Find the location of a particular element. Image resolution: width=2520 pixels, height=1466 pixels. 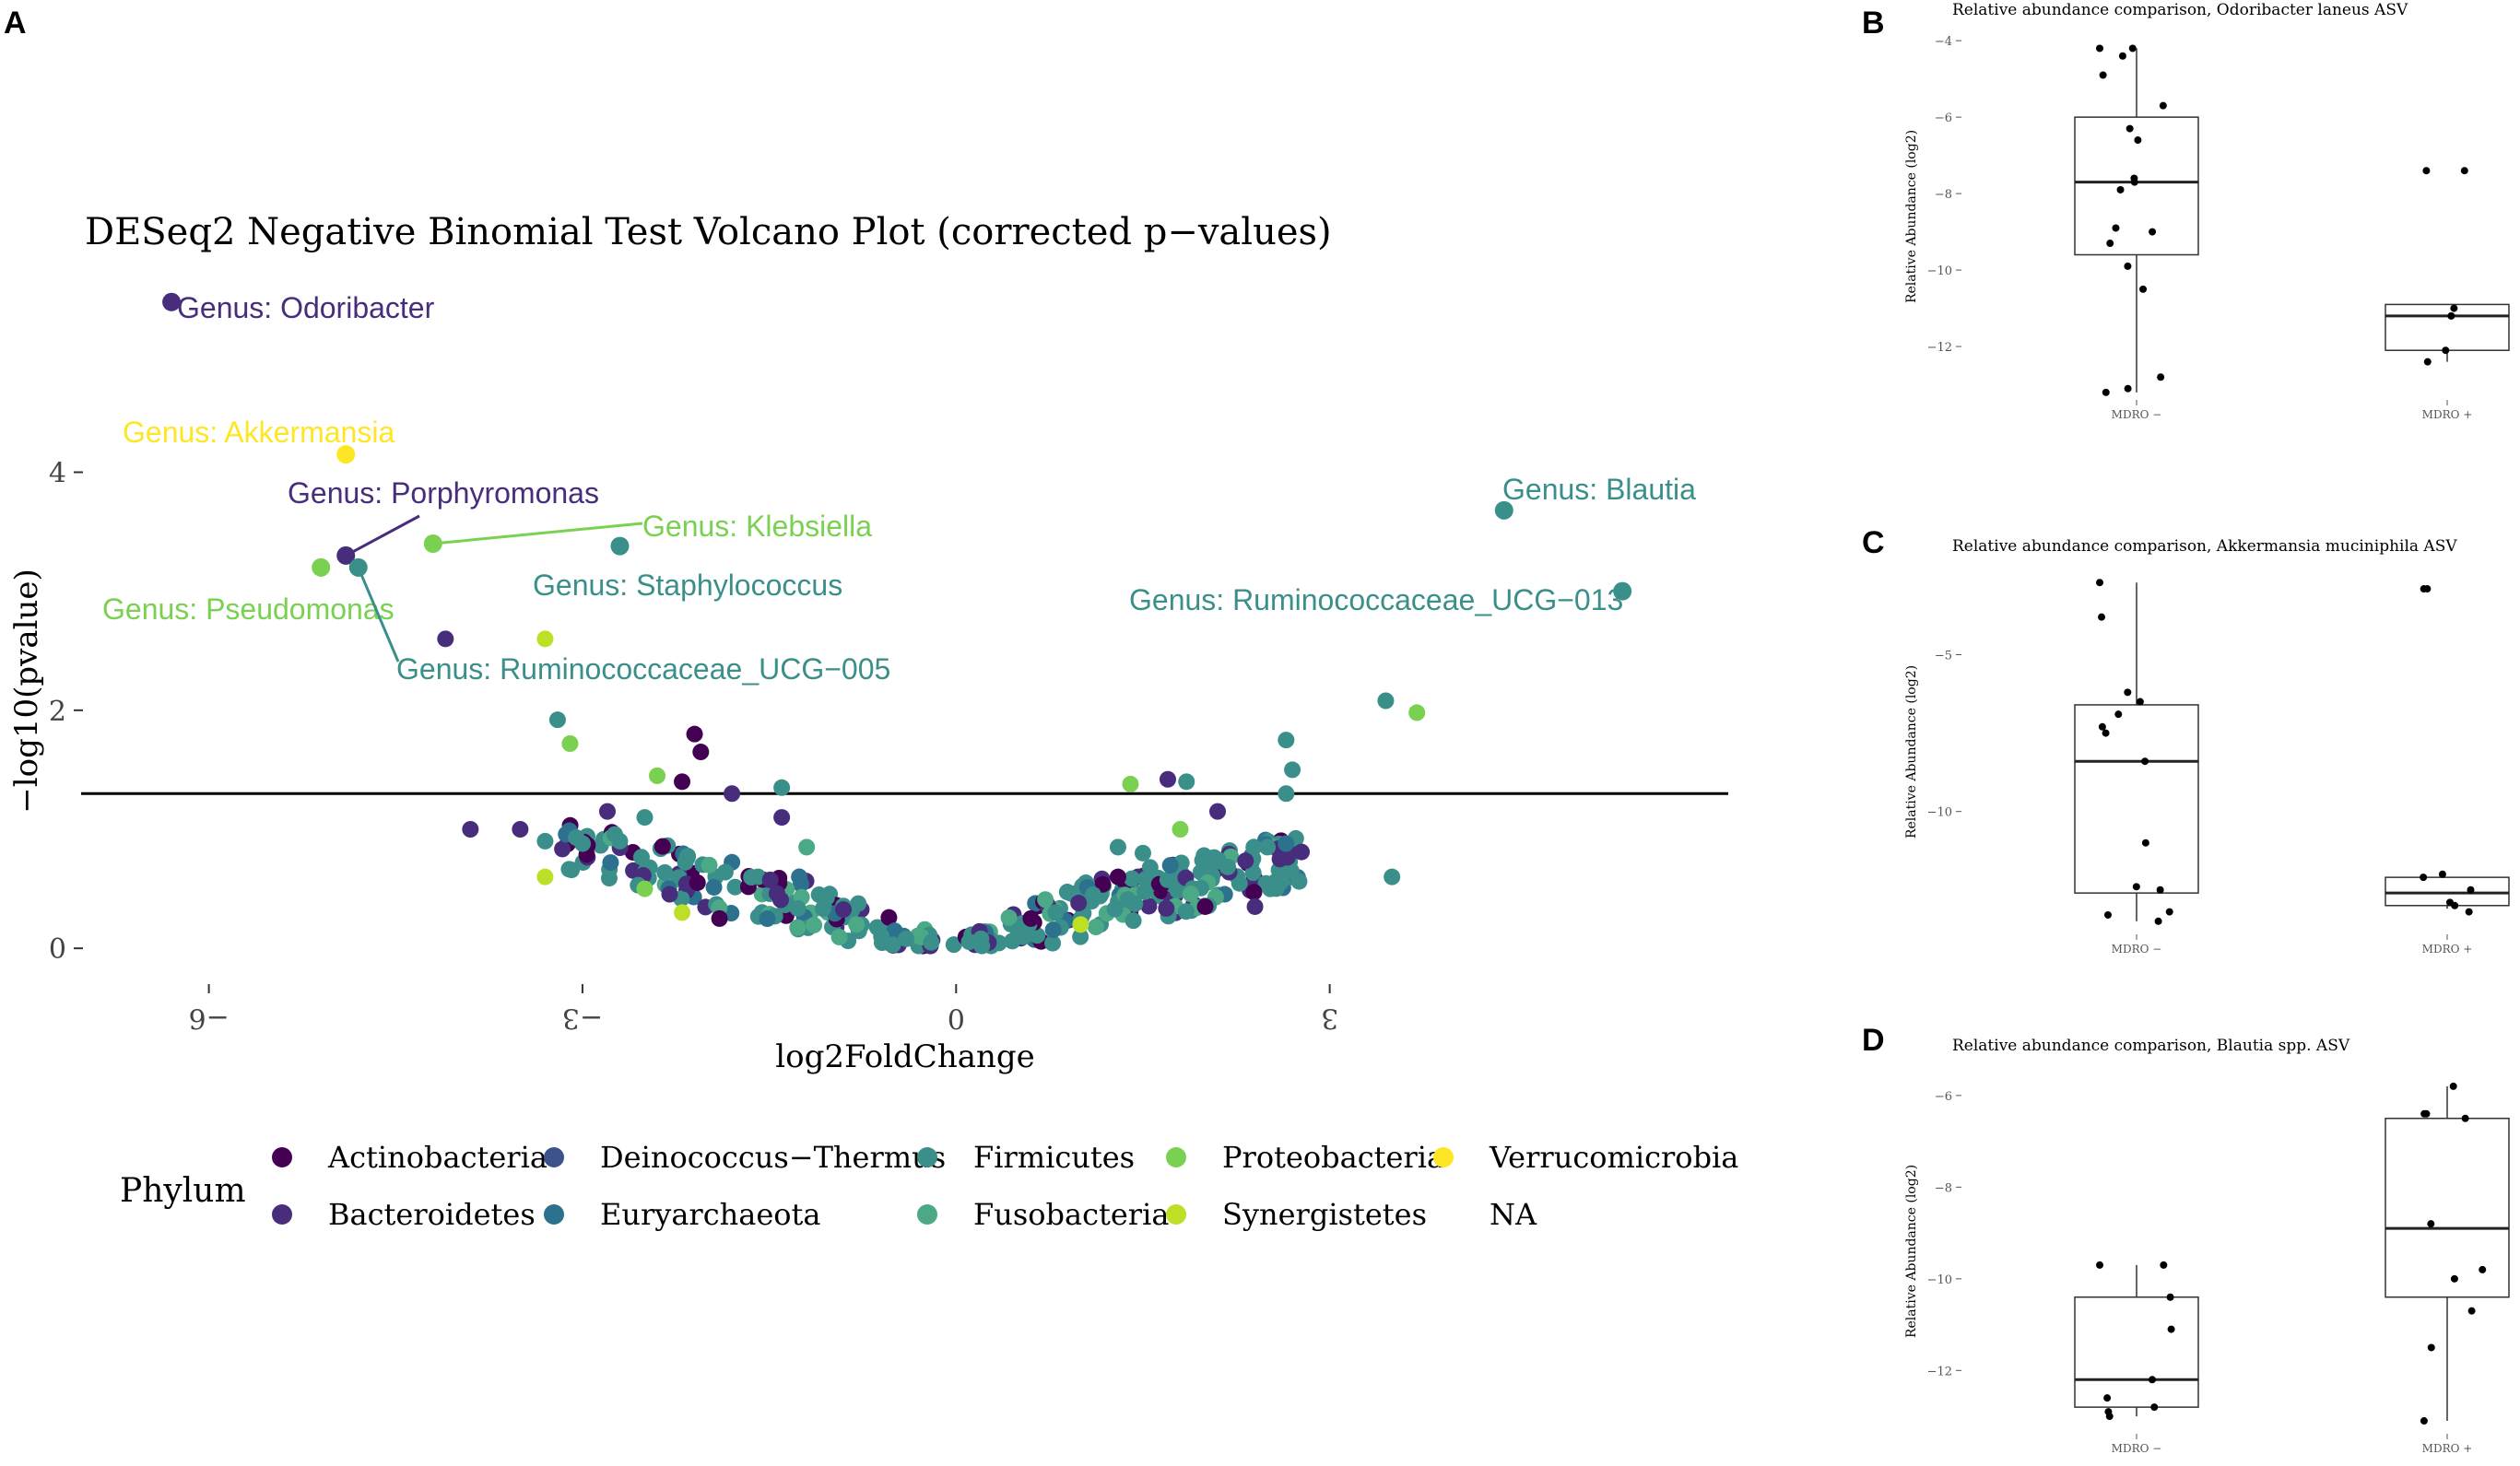

genus-label: Genus: Porphyromonas is located at coordinates (443, 493).